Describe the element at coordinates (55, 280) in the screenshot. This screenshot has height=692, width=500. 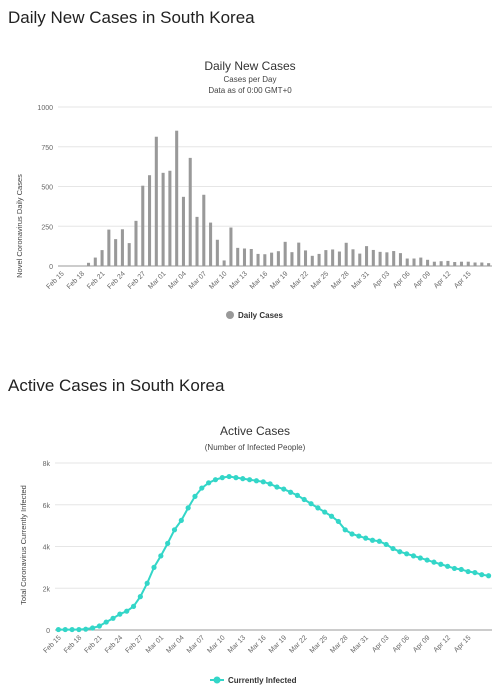
I see `x-tick-label: Feb 15` at that location.